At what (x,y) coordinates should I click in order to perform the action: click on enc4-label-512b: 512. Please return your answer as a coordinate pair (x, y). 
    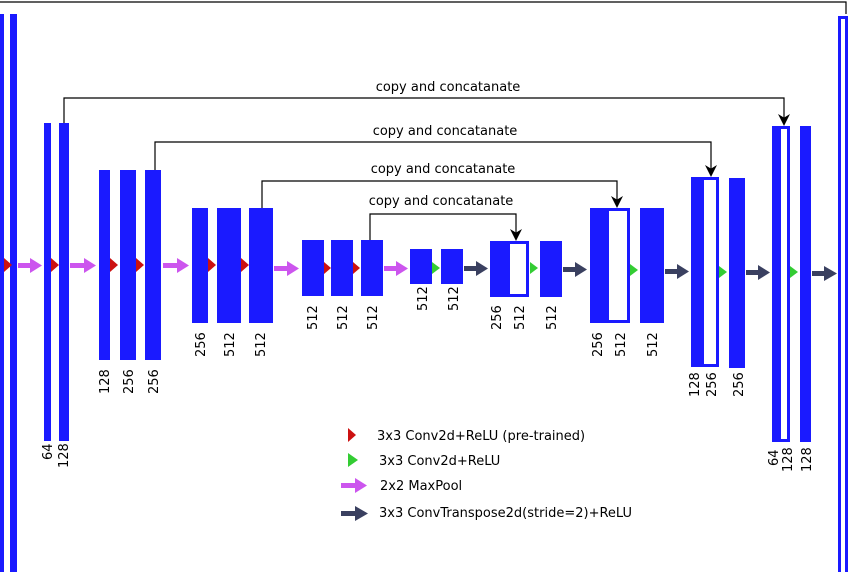
    Looking at the image, I should click on (343, 317).